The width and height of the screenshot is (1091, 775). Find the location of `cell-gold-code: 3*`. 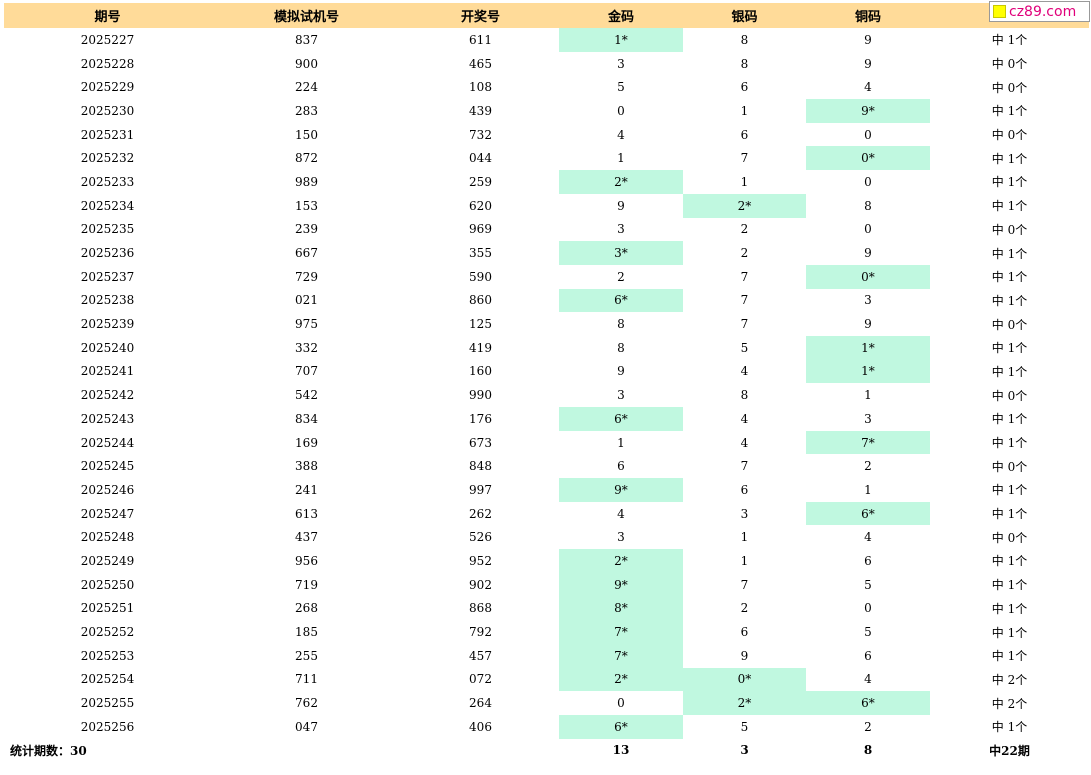

cell-gold-code: 3* is located at coordinates (621, 253).